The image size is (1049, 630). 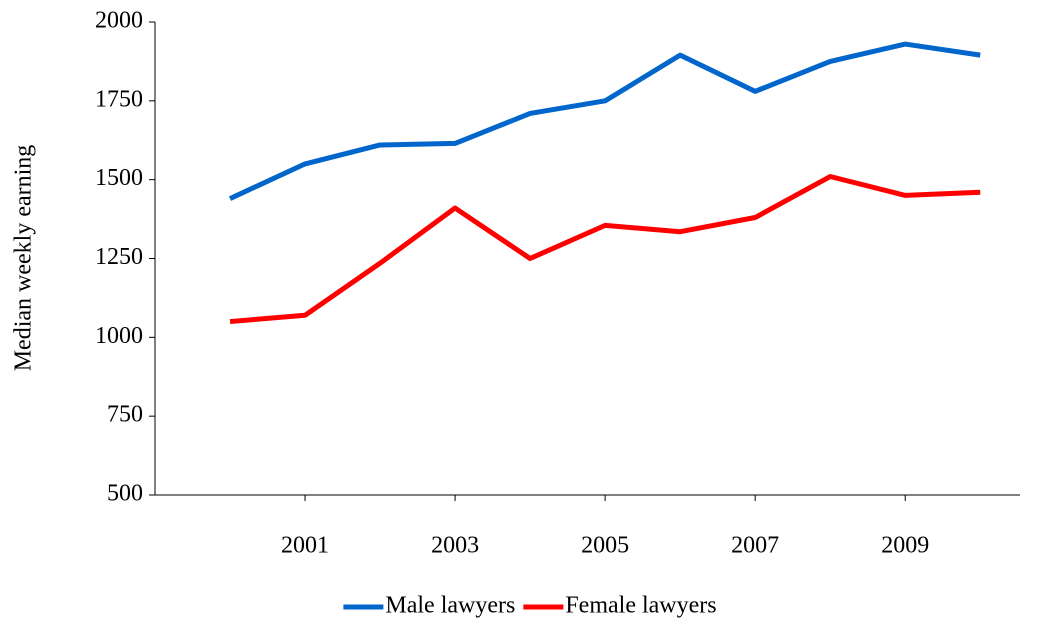 What do you see at coordinates (119, 99) in the screenshot?
I see `y-tick-label: 1750` at bounding box center [119, 99].